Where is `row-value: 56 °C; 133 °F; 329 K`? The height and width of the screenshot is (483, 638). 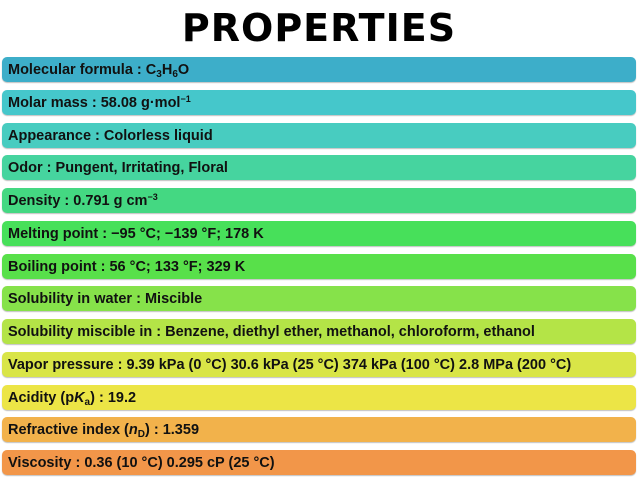
row-value: 56 °C; 133 °F; 329 K is located at coordinates (177, 266).